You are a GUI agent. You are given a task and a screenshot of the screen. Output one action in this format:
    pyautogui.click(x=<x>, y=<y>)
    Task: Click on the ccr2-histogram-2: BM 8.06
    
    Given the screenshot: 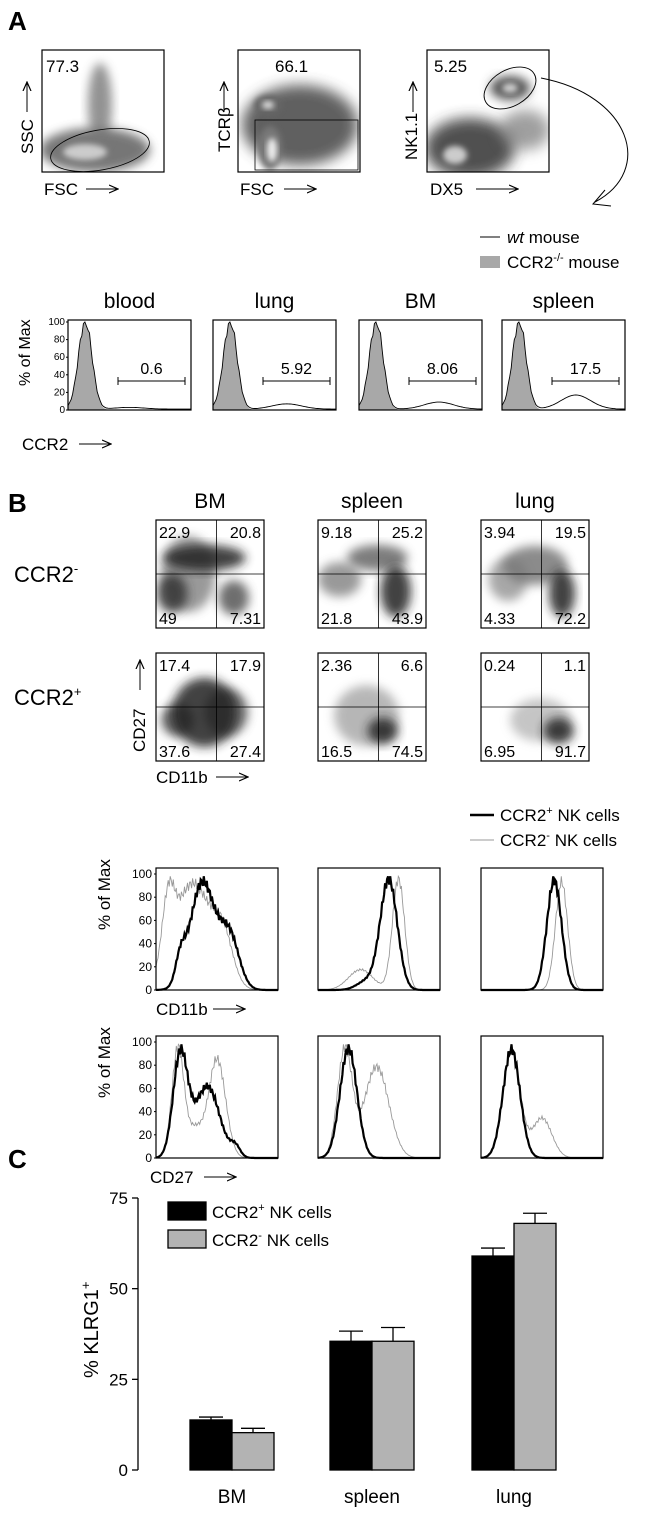 What is the action you would take?
    pyautogui.click(x=420, y=350)
    